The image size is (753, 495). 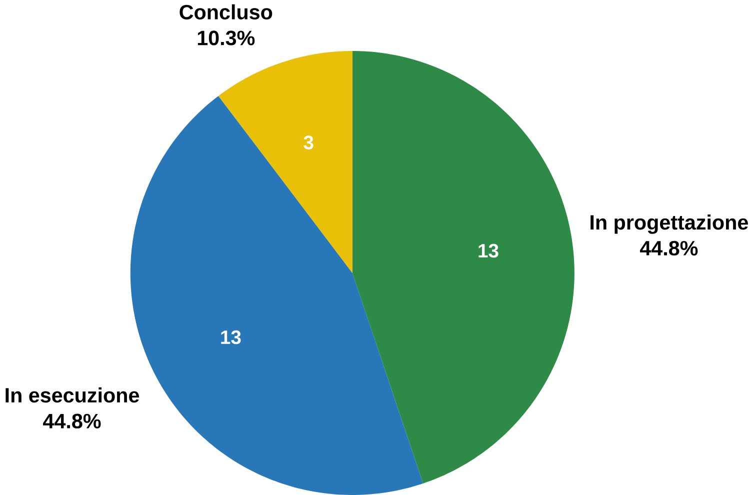 I want to click on data-label: 10.3%, so click(x=226, y=38).